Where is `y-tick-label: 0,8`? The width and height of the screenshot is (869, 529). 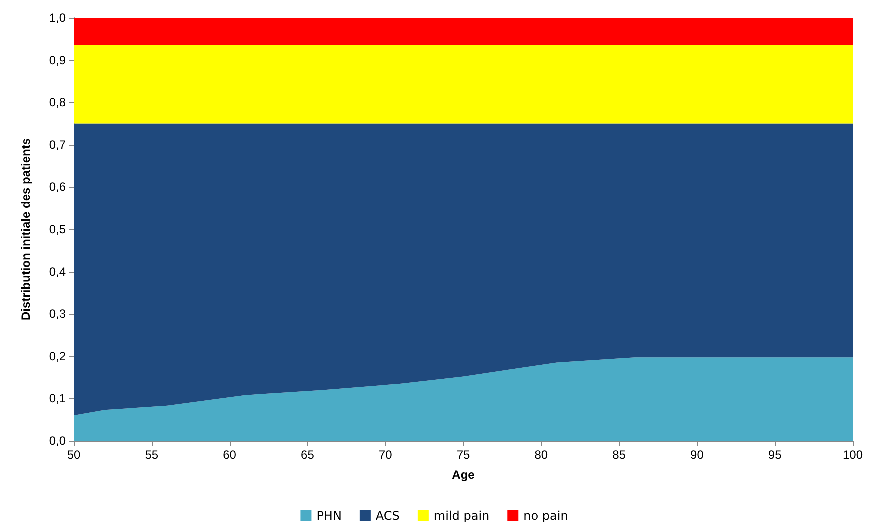 y-tick-label: 0,8 is located at coordinates (57, 103).